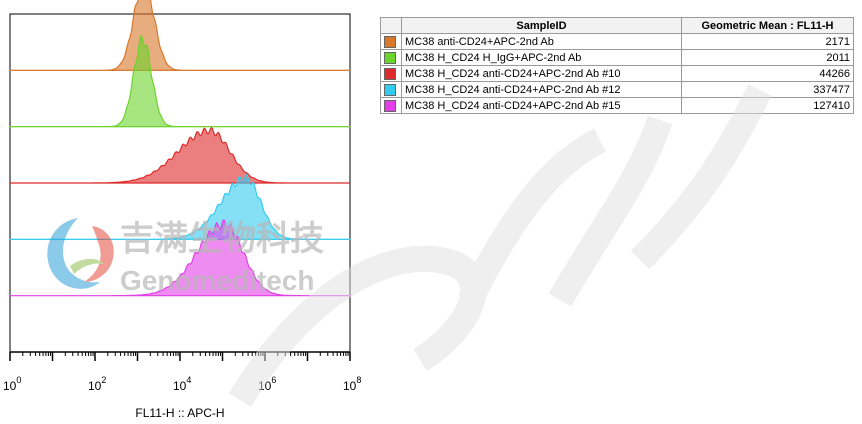 Image resolution: width=862 pixels, height=424 pixels. I want to click on geomean-value-cell: 2171, so click(767, 41).